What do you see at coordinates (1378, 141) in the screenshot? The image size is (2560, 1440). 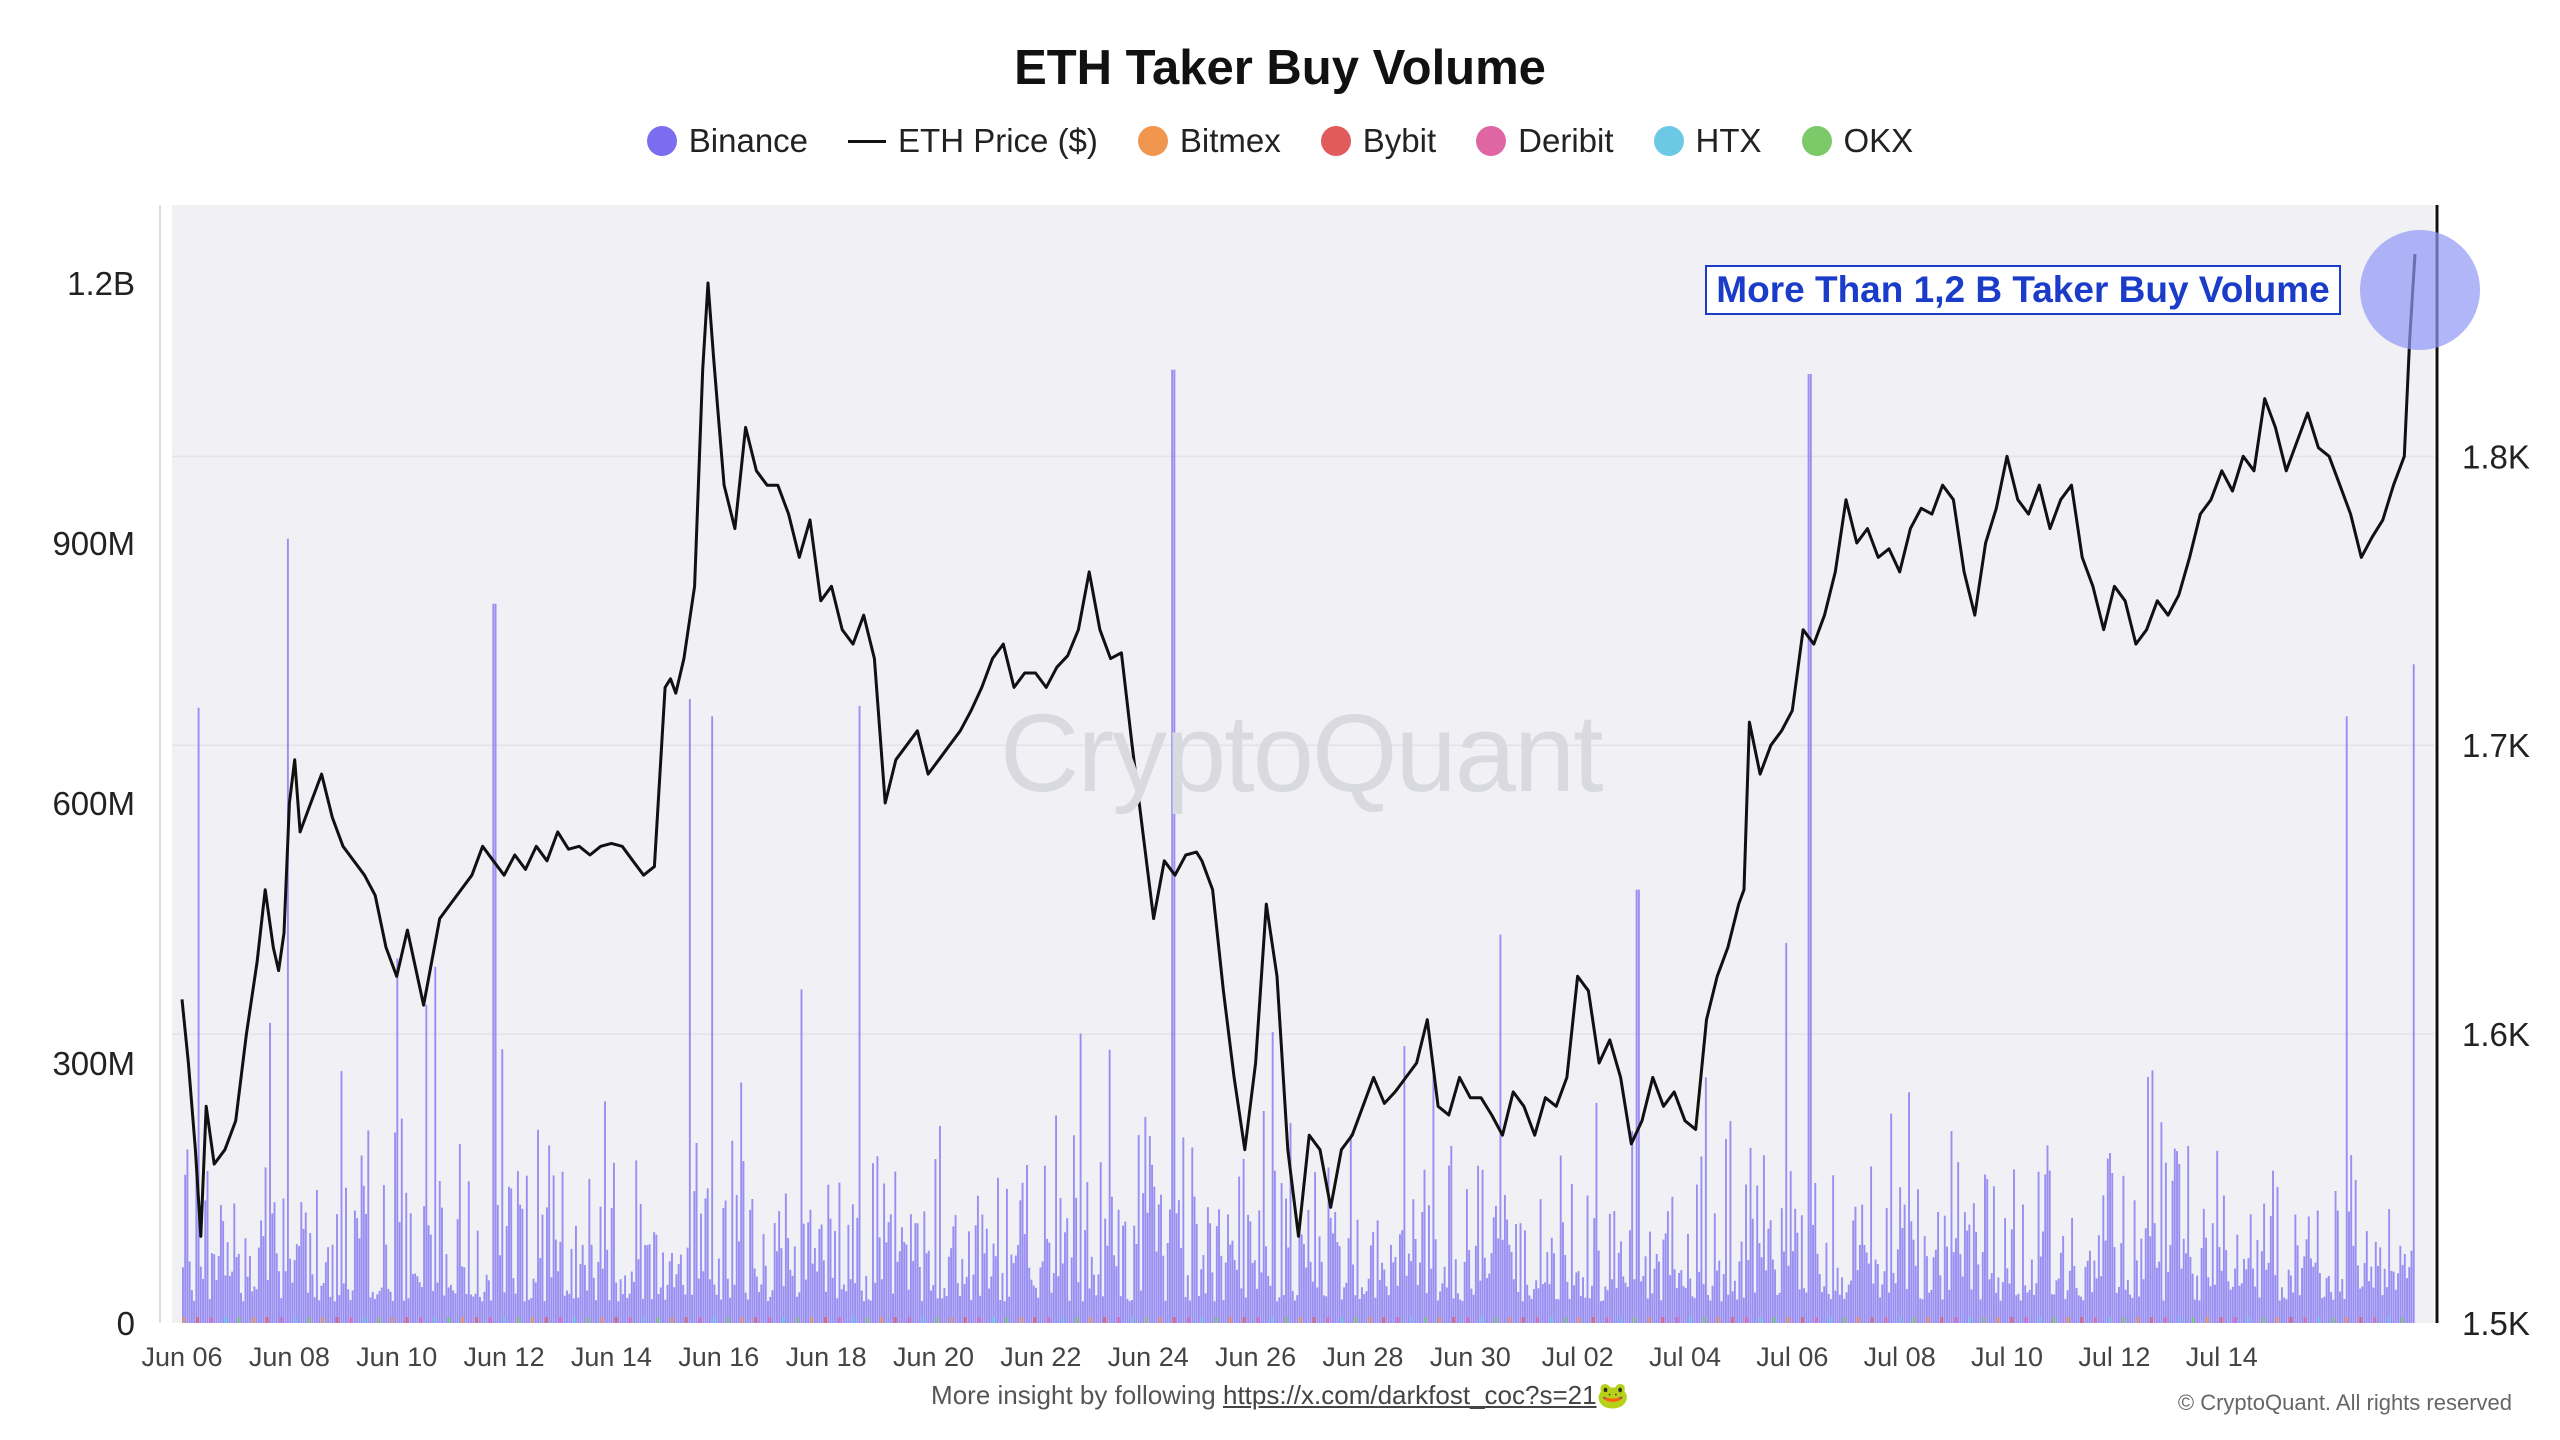 I see `legend-item-bybit: Bybit` at bounding box center [1378, 141].